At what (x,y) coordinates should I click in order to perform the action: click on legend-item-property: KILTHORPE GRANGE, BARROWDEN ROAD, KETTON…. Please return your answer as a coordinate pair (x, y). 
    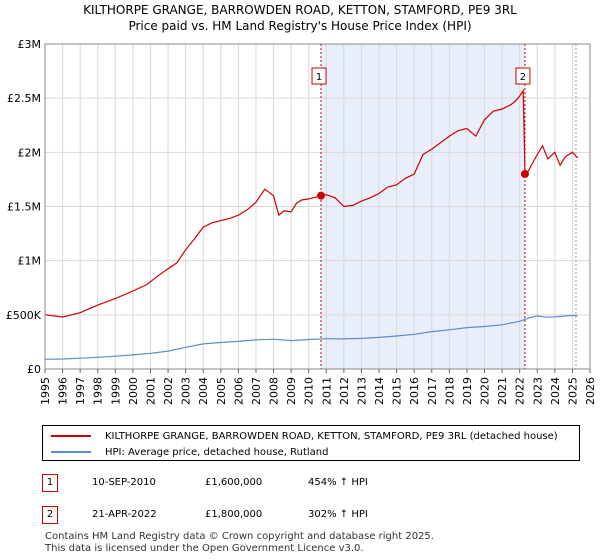
    Looking at the image, I should click on (304, 436).